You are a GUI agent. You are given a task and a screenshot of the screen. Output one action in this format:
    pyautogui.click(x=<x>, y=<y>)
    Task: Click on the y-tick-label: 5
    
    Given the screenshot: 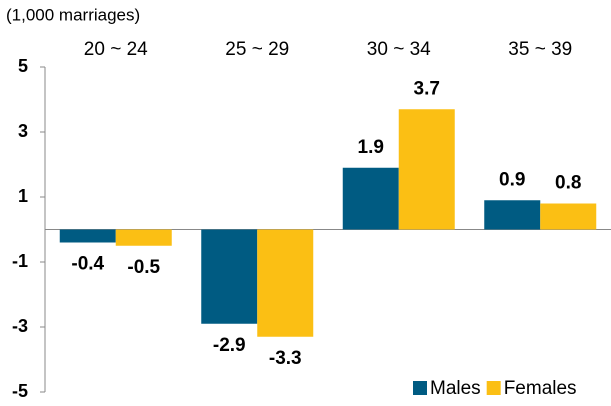 What is the action you would take?
    pyautogui.click(x=23, y=66)
    